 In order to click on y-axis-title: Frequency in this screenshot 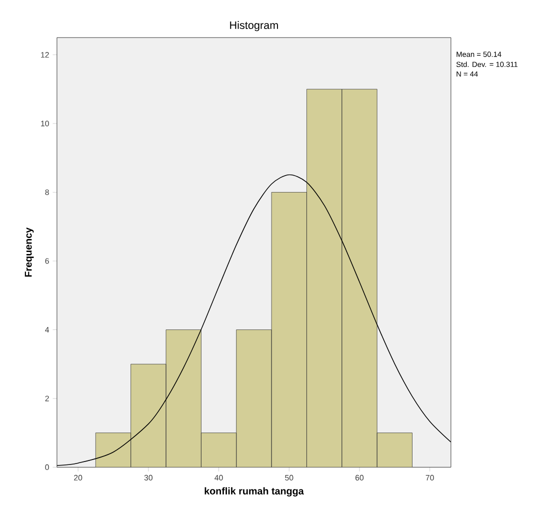, I will do `click(29, 252)`.